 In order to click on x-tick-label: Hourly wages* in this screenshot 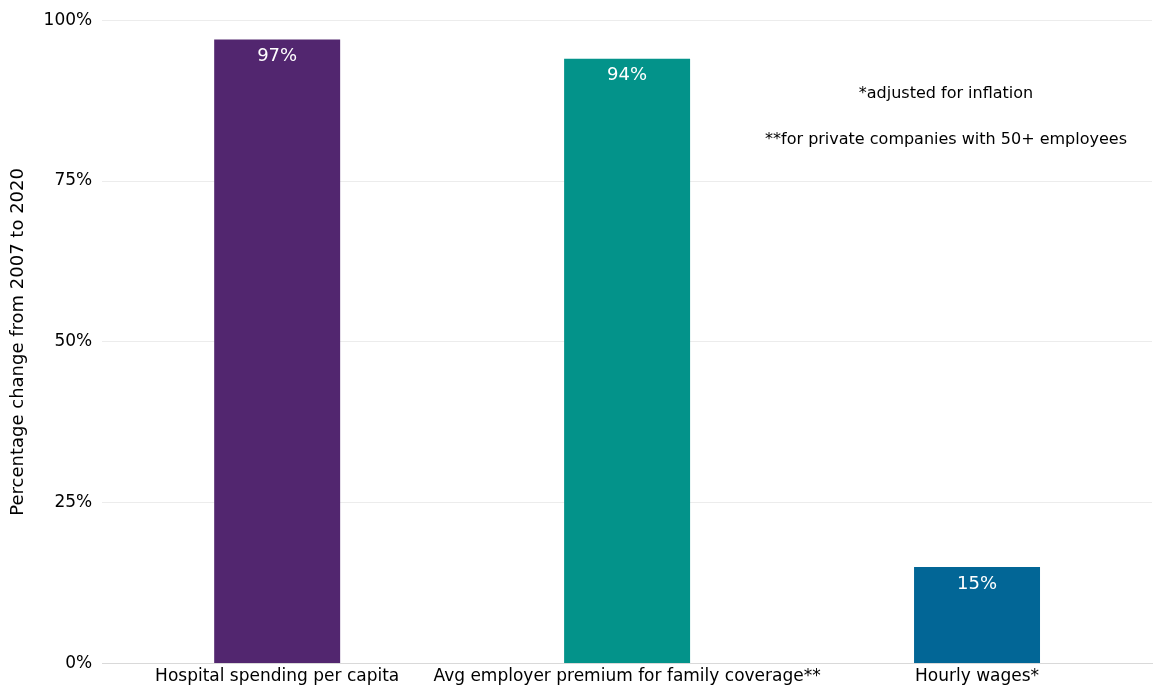, I will do `click(977, 675)`.